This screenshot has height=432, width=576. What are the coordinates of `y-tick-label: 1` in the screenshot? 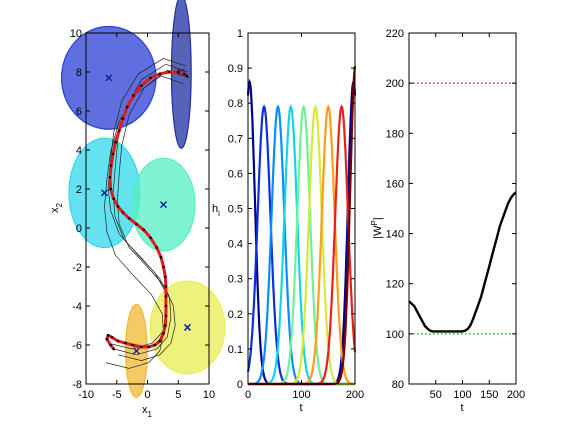 It's located at (240, 34).